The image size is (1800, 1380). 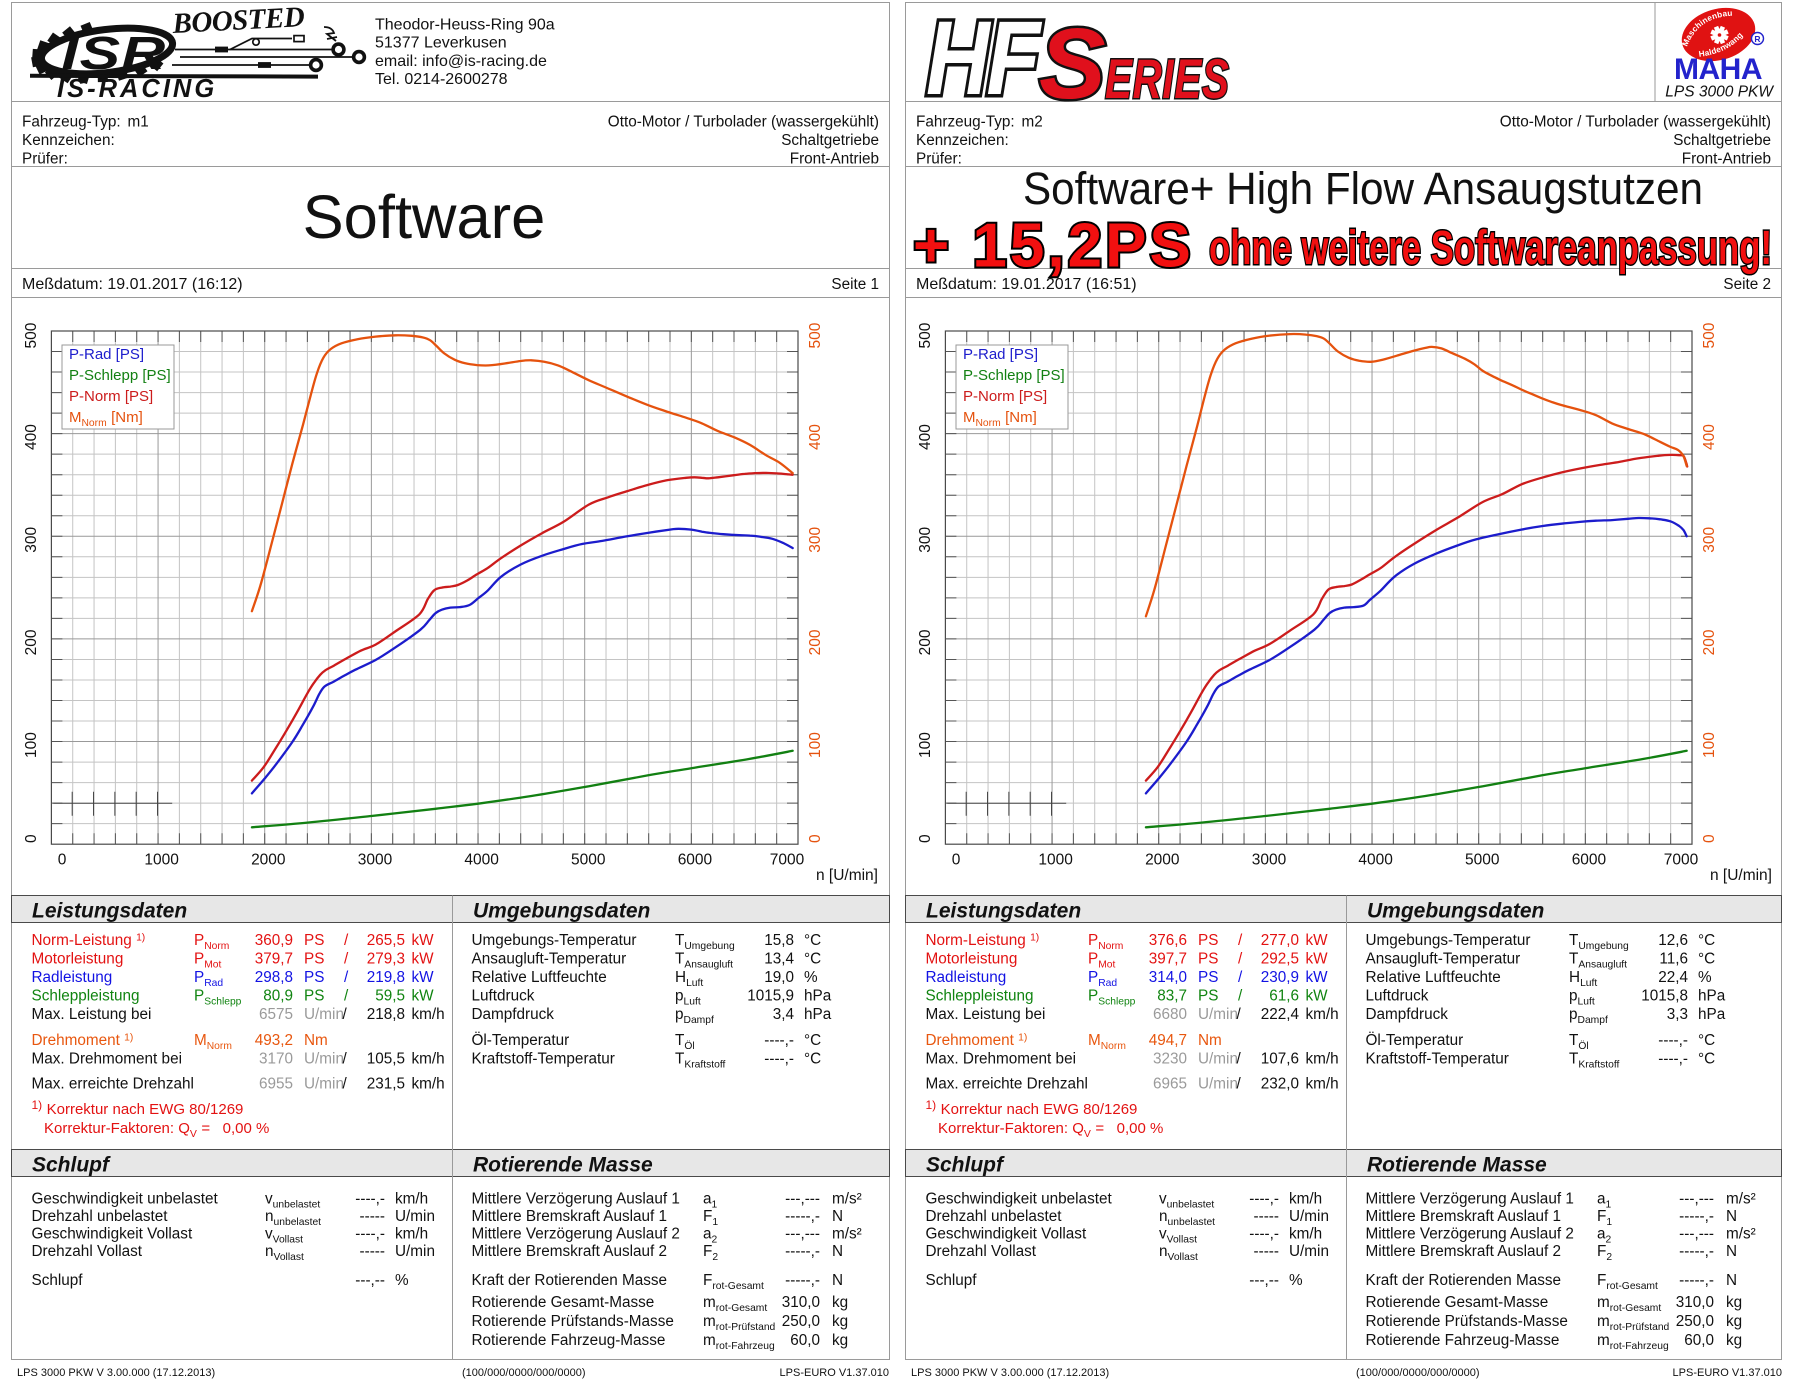 I want to click on svg-text: Kraftstoff-Temperatur, so click(x=1437, y=1059).